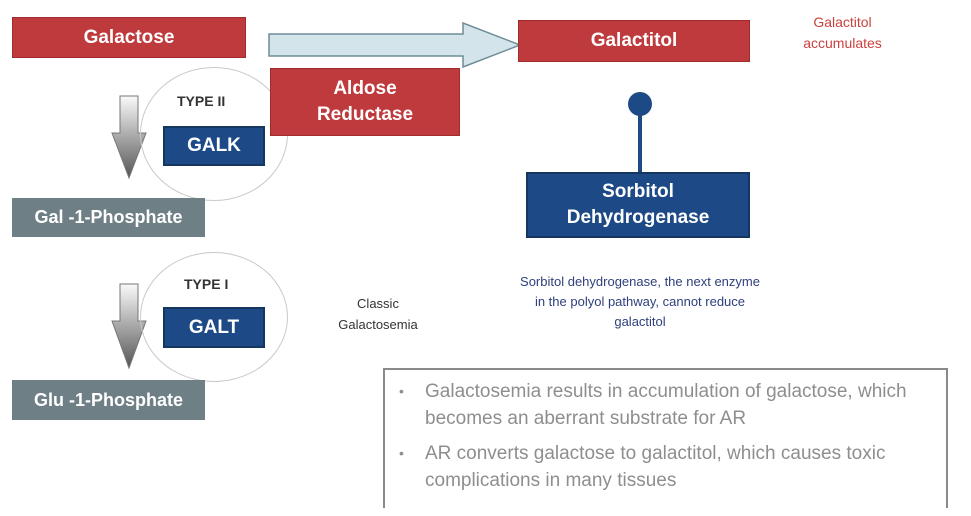  I want to click on sorbitol-dehydrogenase-node: Sorbitol Dehydrogenase, so click(638, 205).